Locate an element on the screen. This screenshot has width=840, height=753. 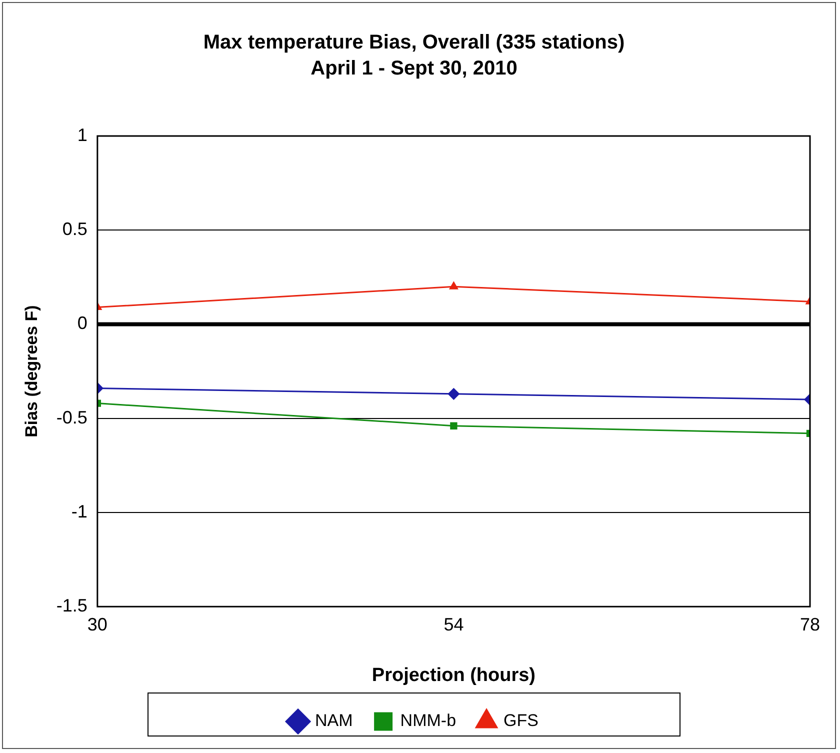
y-tick-label: -1.5 is located at coordinates (72, 606).